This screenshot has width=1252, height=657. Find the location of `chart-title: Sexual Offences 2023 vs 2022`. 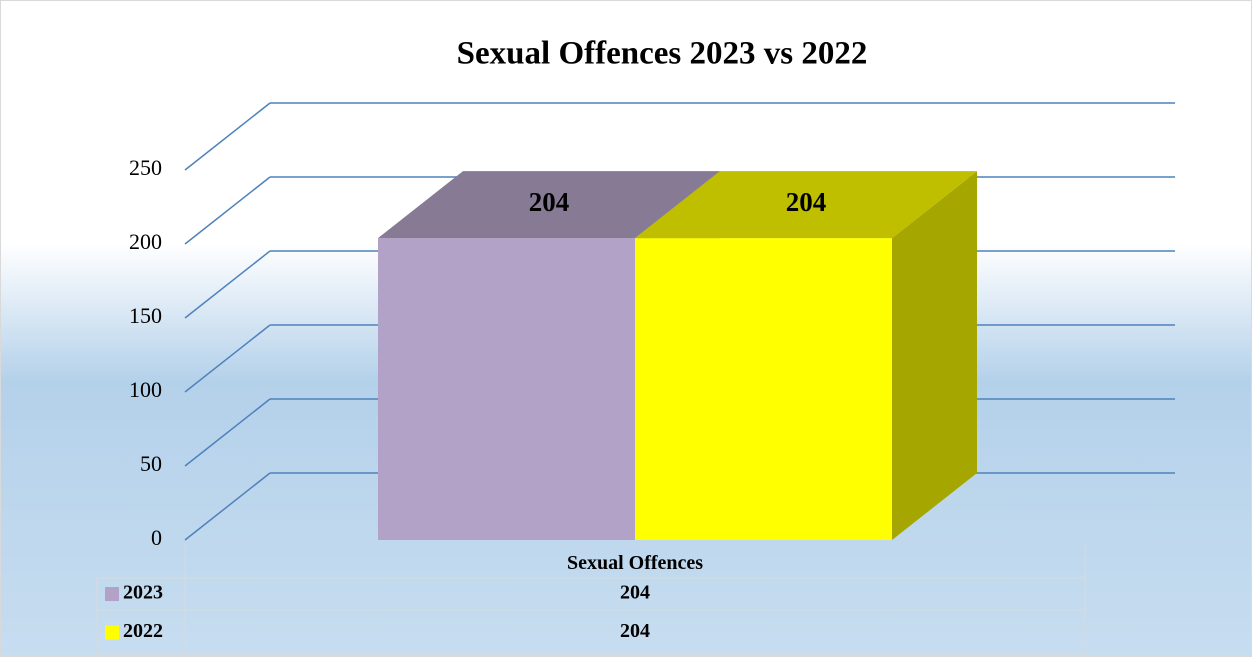

chart-title: Sexual Offences 2023 vs 2022 is located at coordinates (662, 54).